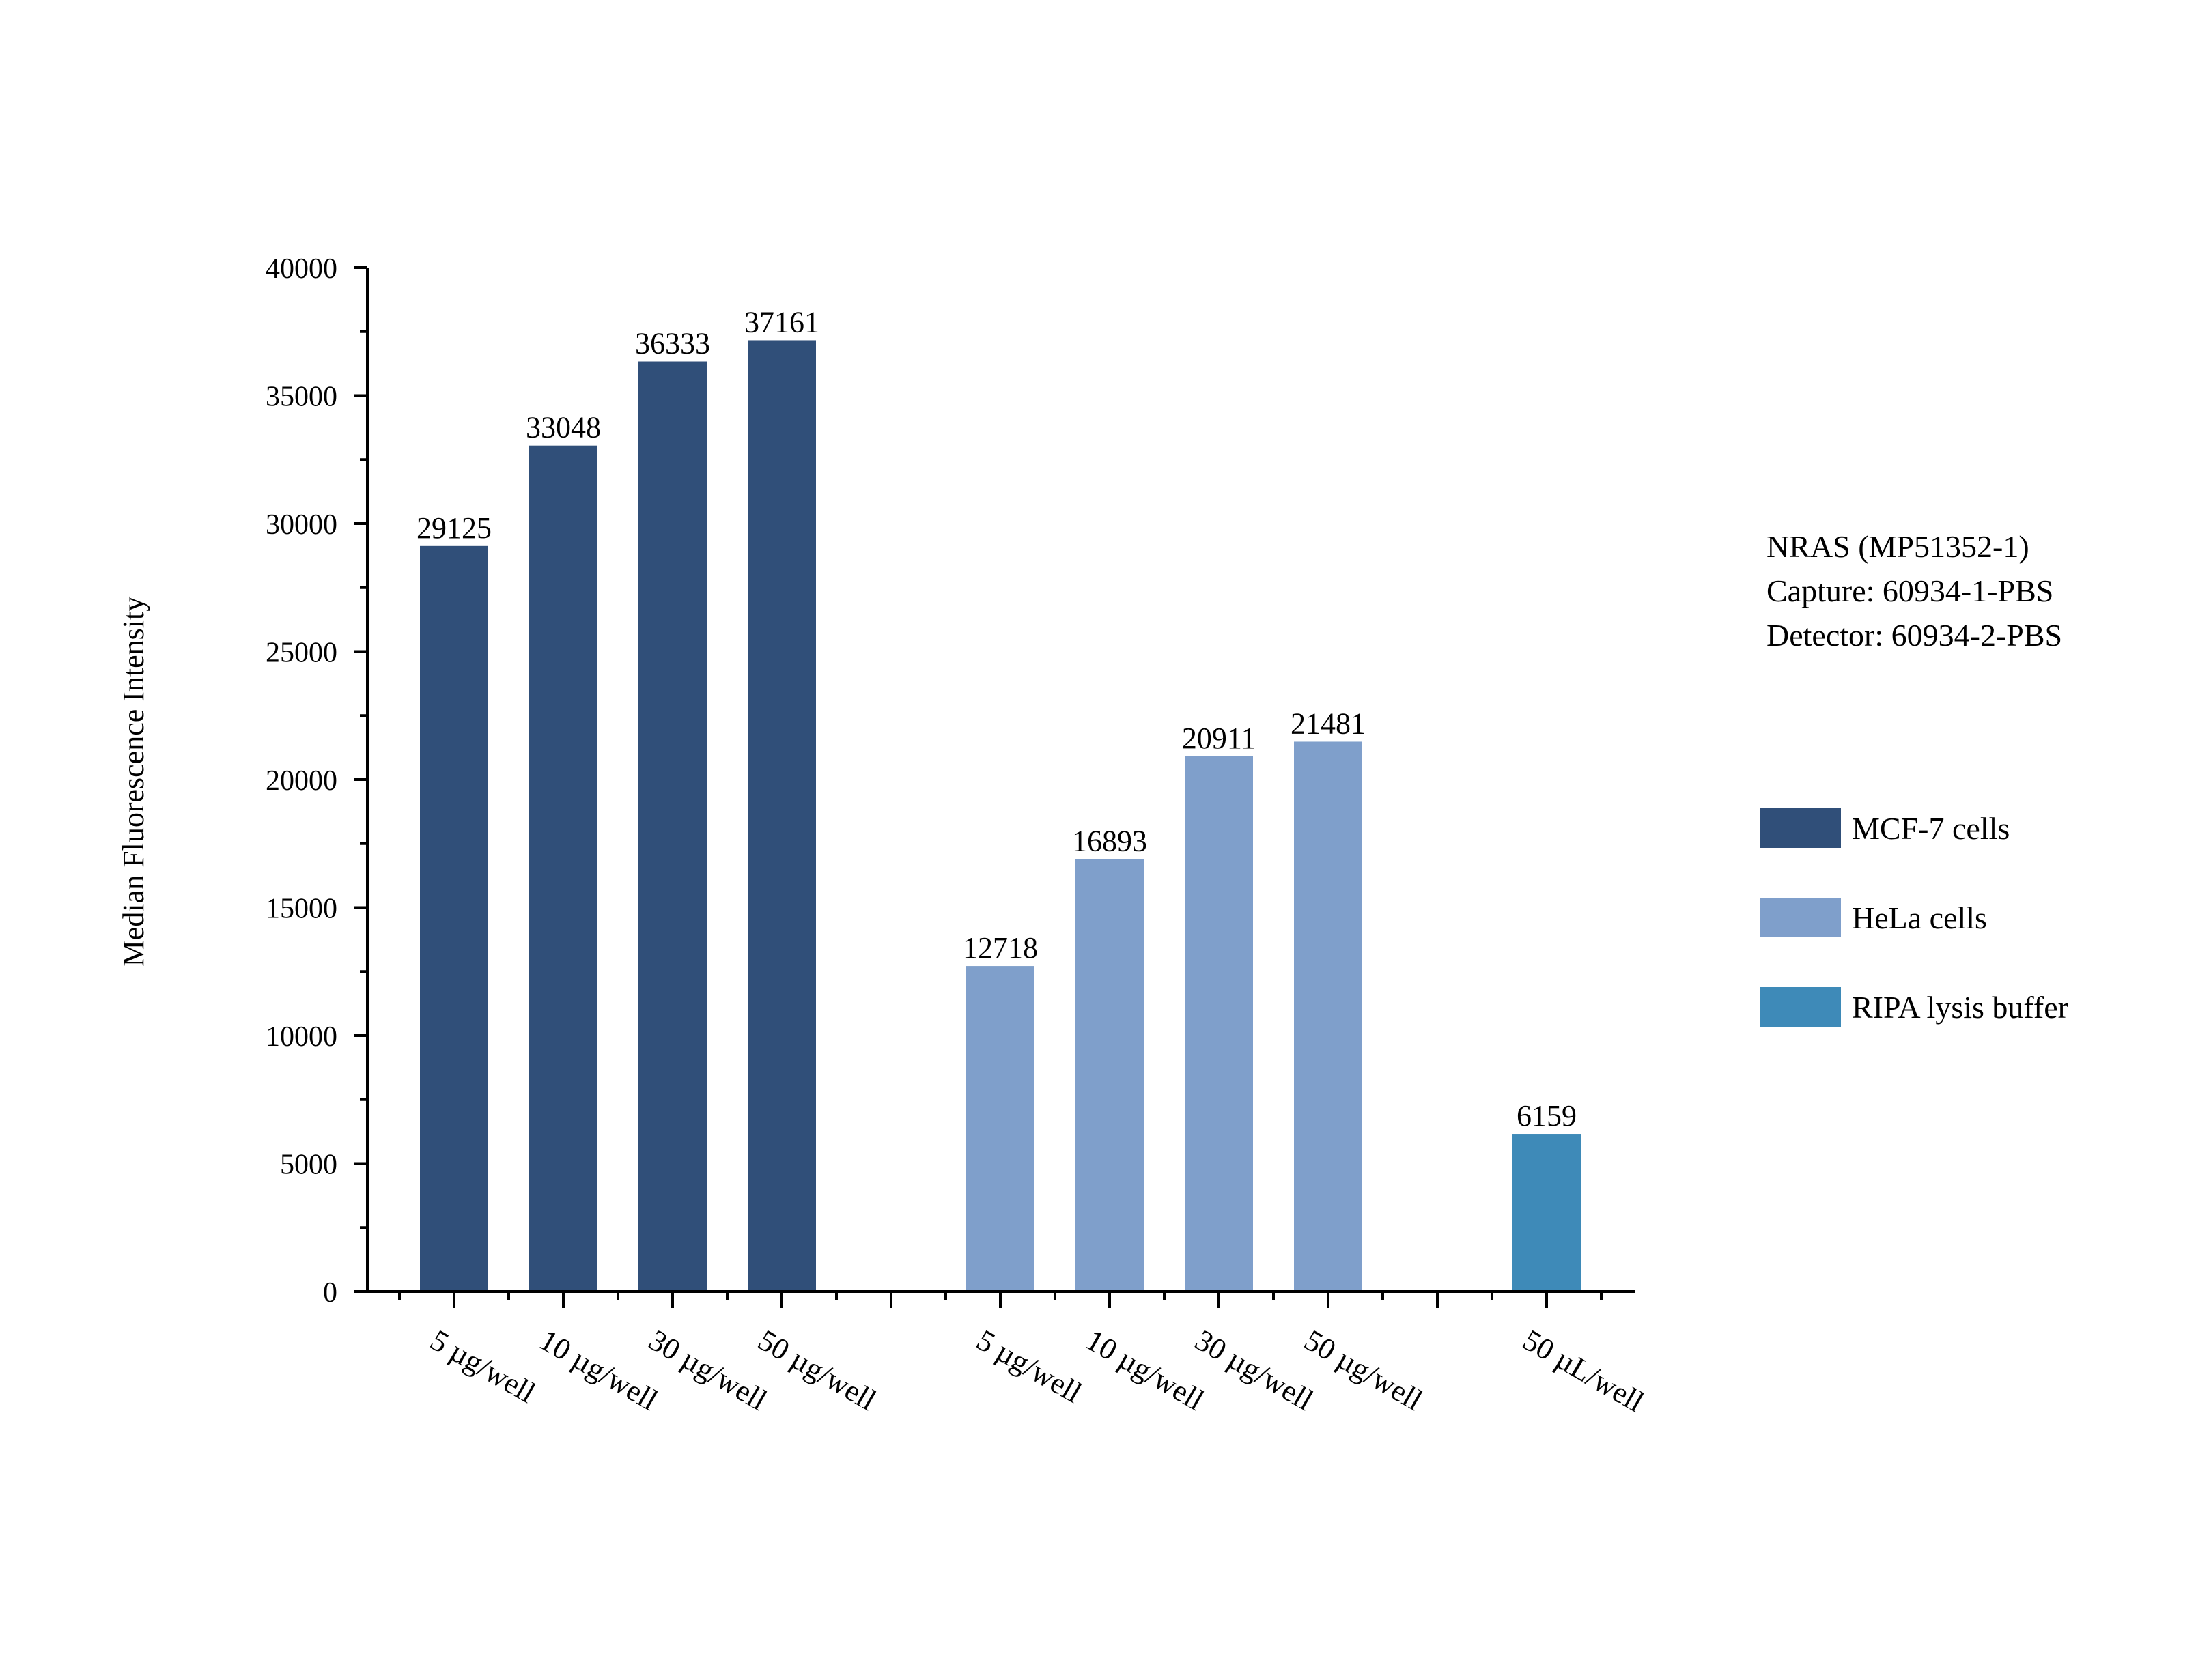 Image resolution: width=2196 pixels, height=1680 pixels. I want to click on legend-label-2: RIPA lysis buffer, so click(1960, 1007).